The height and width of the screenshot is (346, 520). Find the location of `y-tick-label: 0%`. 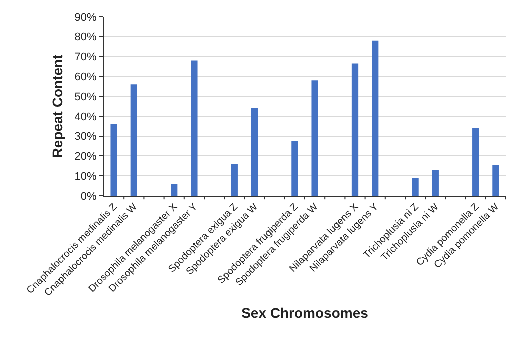

y-tick-label: 0% is located at coordinates (89, 196).